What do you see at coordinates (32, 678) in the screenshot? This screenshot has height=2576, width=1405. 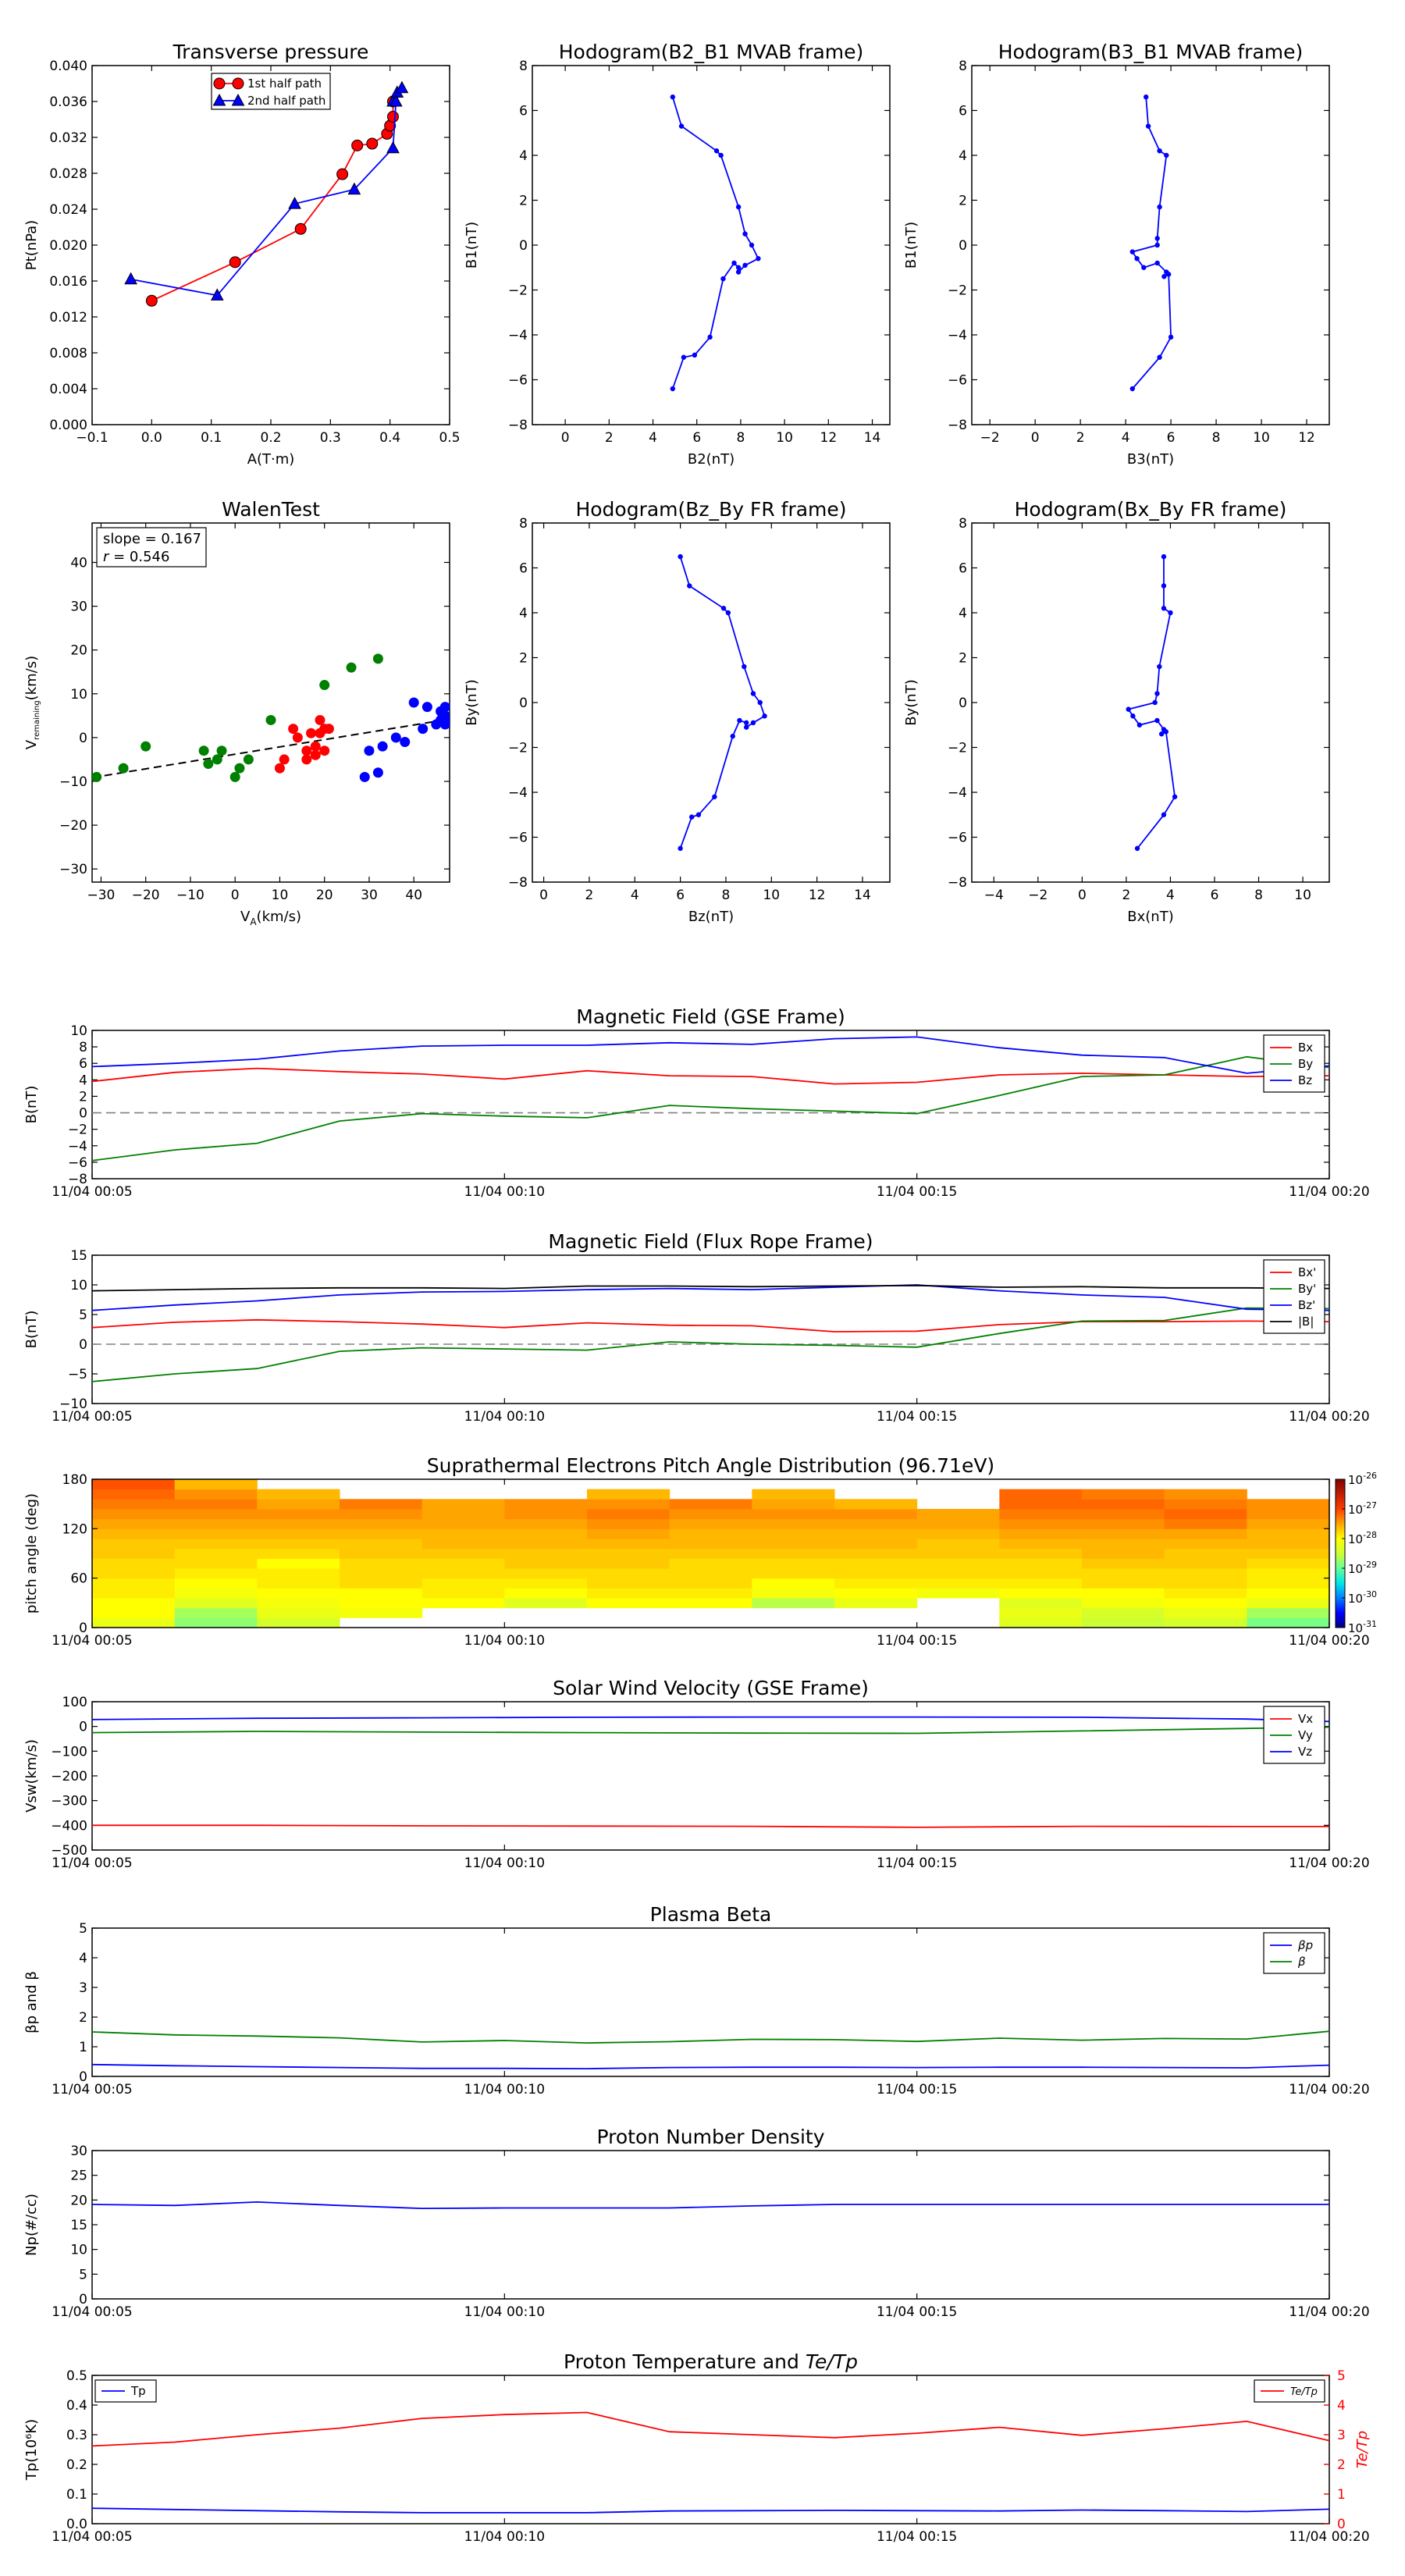 I see `wt-ylabel-unit: (km/s)` at bounding box center [32, 678].